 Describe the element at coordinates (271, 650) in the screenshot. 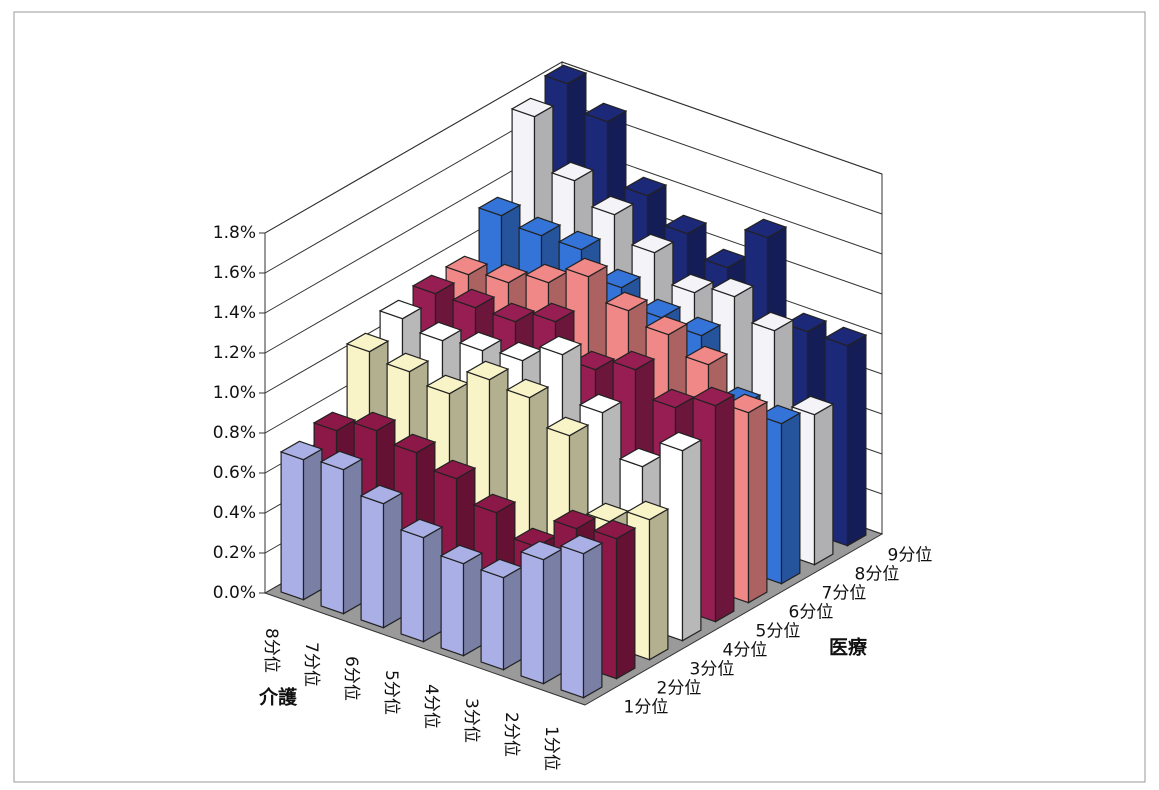

I see `x-tick-label: 8分位` at that location.